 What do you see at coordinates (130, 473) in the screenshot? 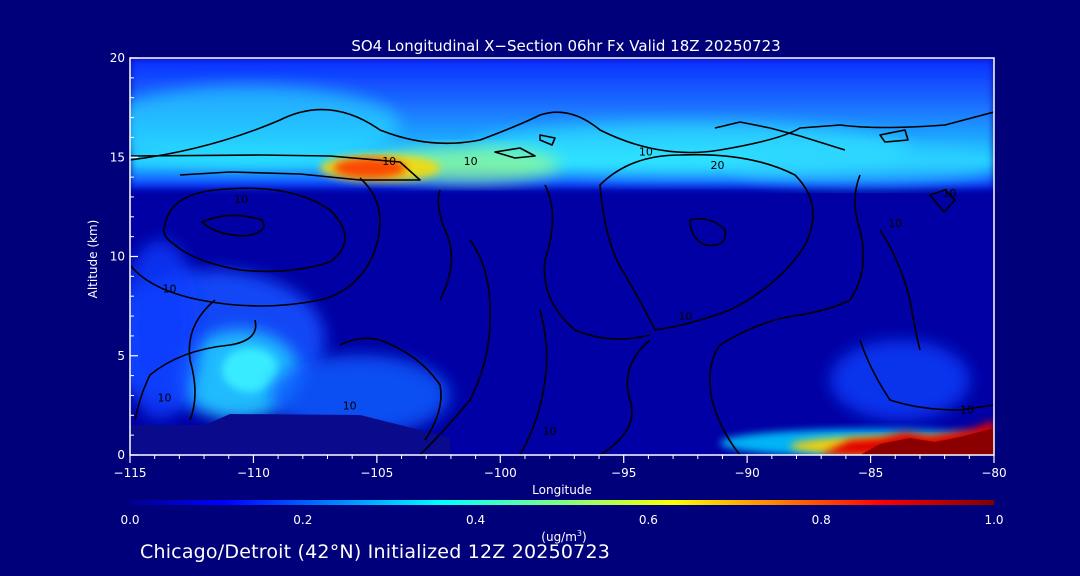
I see `x-tick-label: −115` at bounding box center [130, 473].